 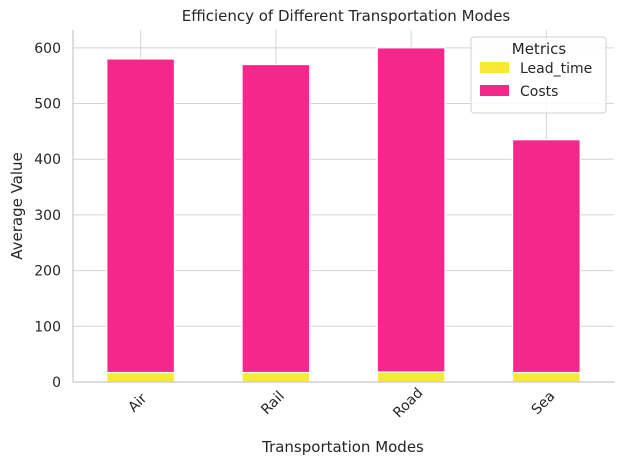 I want to click on legend-title: Metrics, so click(x=539, y=49).